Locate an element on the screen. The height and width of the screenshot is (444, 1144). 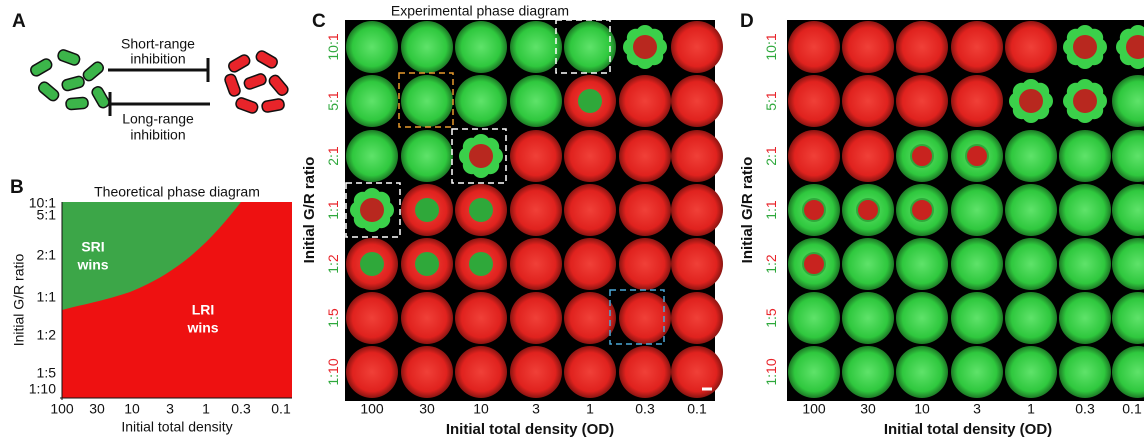
row-label: 10:1 is located at coordinates (333, 46).